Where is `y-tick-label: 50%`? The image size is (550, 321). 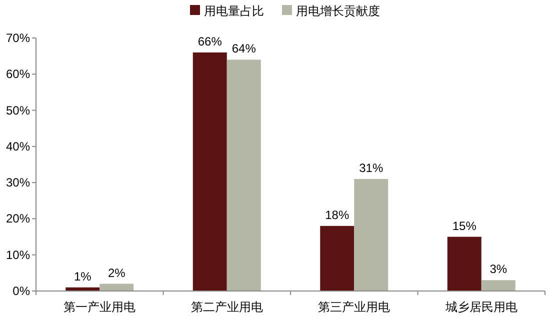
y-tick-label: 50% is located at coordinates (18, 110).